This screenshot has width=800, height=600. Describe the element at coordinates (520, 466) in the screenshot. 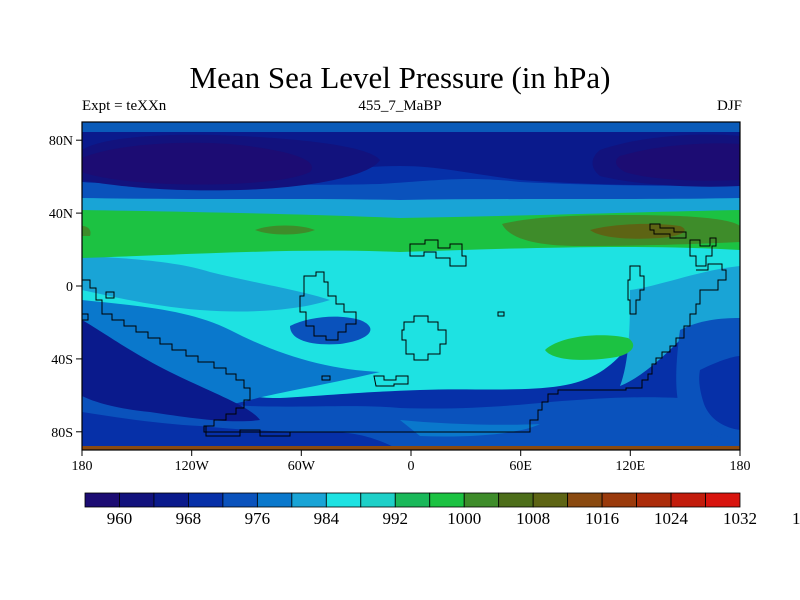

I see `x-tick-label: 60E` at that location.